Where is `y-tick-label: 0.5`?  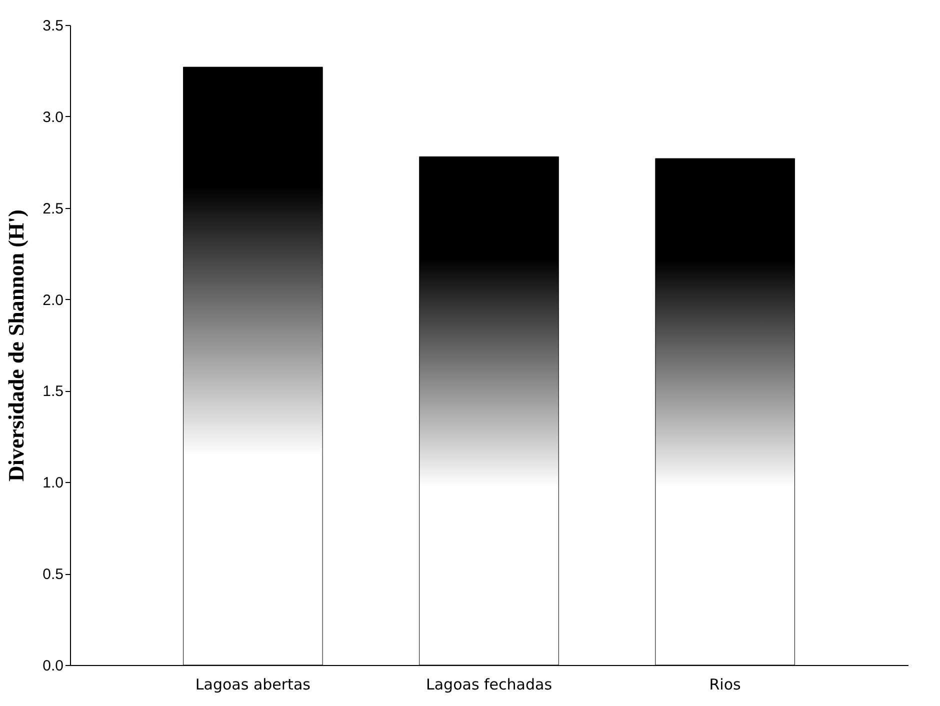 y-tick-label: 0.5 is located at coordinates (53, 575).